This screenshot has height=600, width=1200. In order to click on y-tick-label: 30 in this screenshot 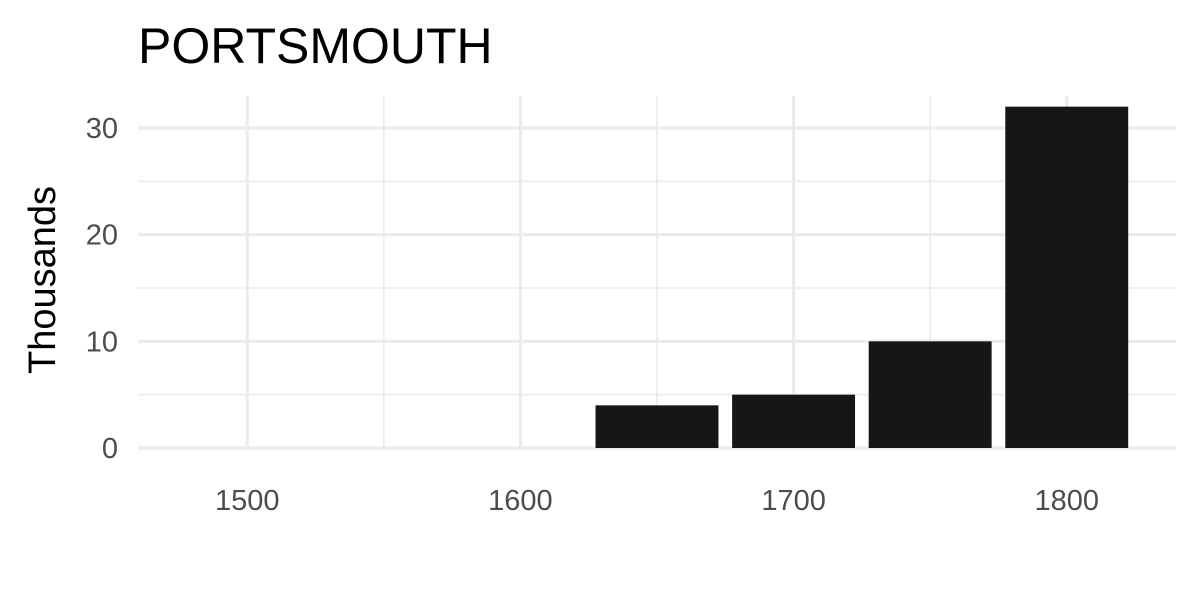, I will do `click(102, 129)`.